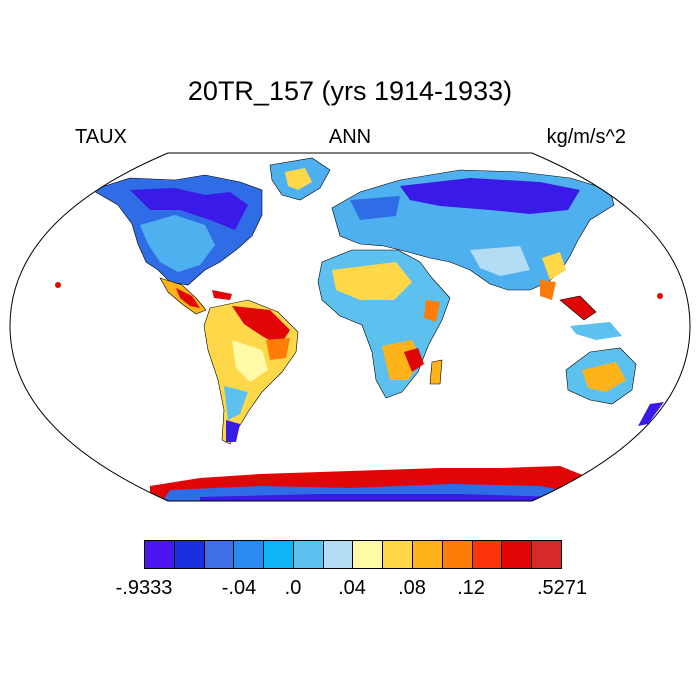 This screenshot has height=700, width=700. Describe the element at coordinates (101, 137) in the screenshot. I see `variable-label: TAUX` at that location.